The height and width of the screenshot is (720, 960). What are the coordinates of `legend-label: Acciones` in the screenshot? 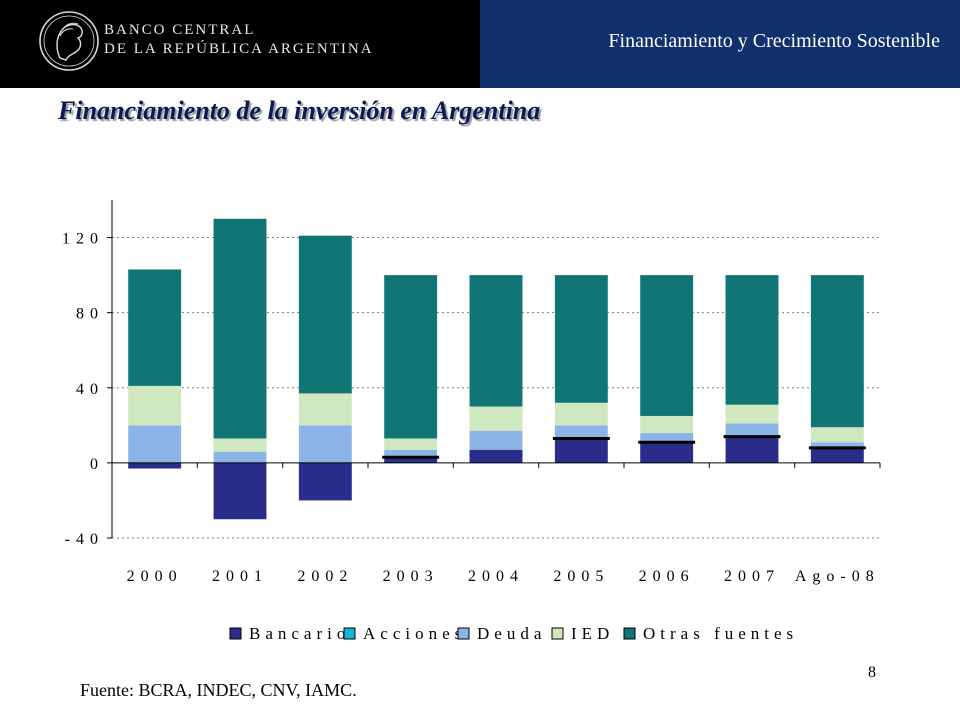 It's located at (414, 633).